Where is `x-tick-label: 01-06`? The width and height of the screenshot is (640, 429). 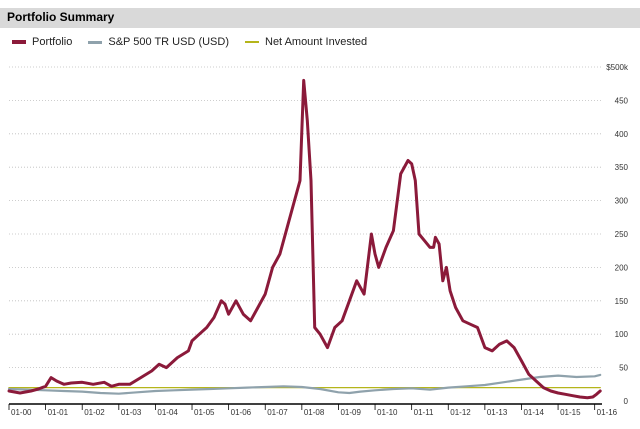 x-tick-label: 01-06 is located at coordinates (241, 412).